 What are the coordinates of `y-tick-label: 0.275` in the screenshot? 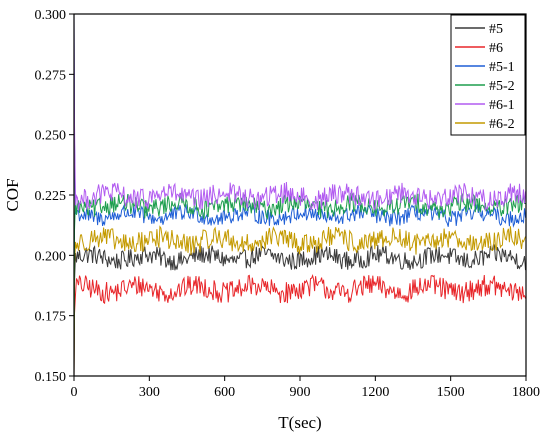 It's located at (51, 75).